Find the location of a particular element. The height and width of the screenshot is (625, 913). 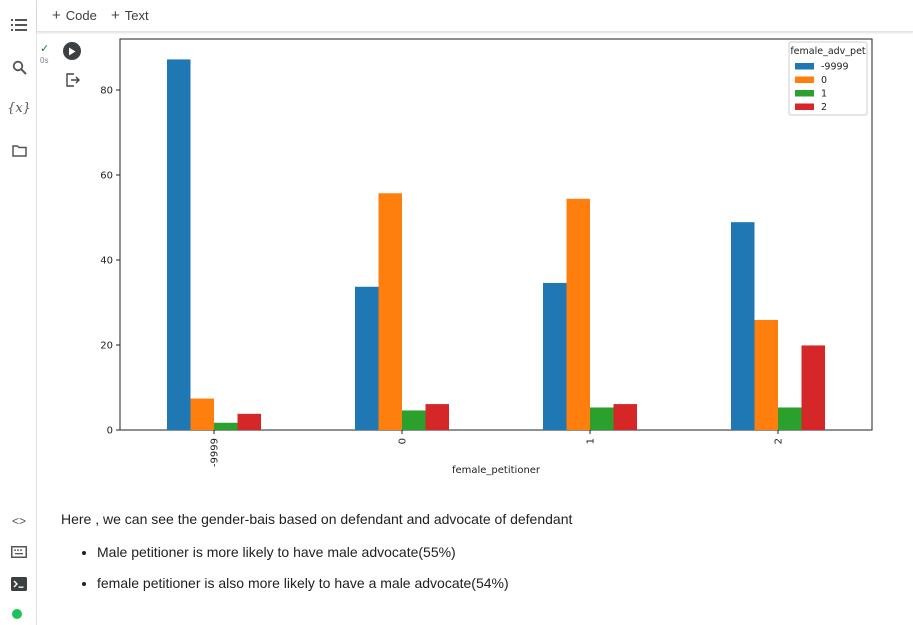

x-tick-label: 1 is located at coordinates (591, 441).